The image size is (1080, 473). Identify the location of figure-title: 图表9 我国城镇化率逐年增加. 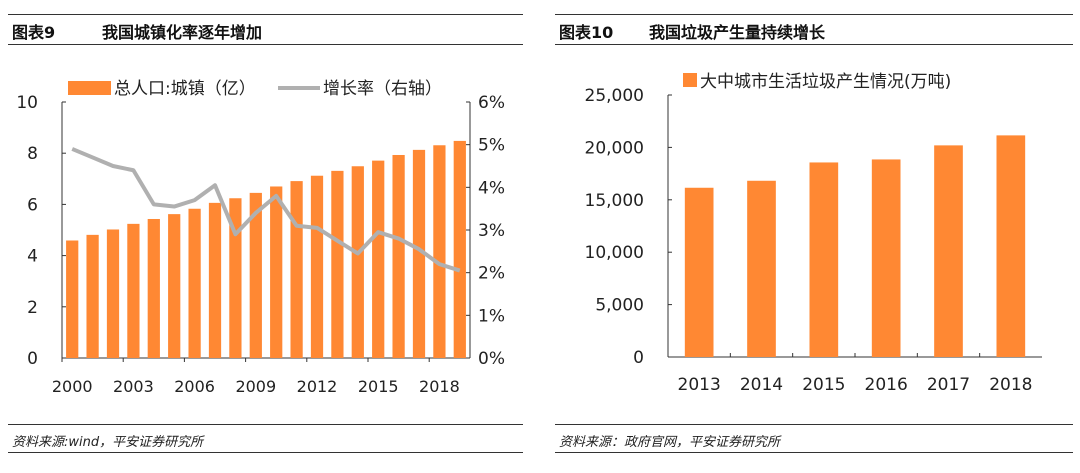
(137, 31).